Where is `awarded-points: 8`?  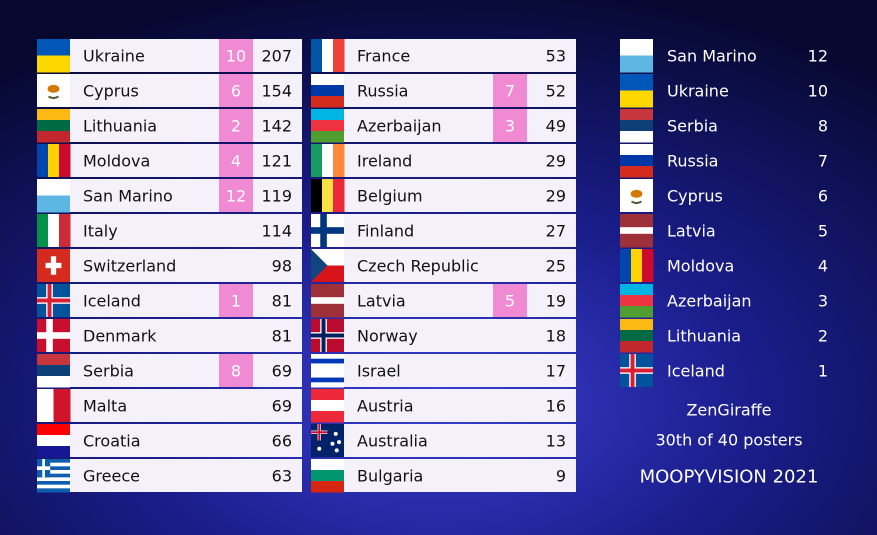 awarded-points: 8 is located at coordinates (823, 126).